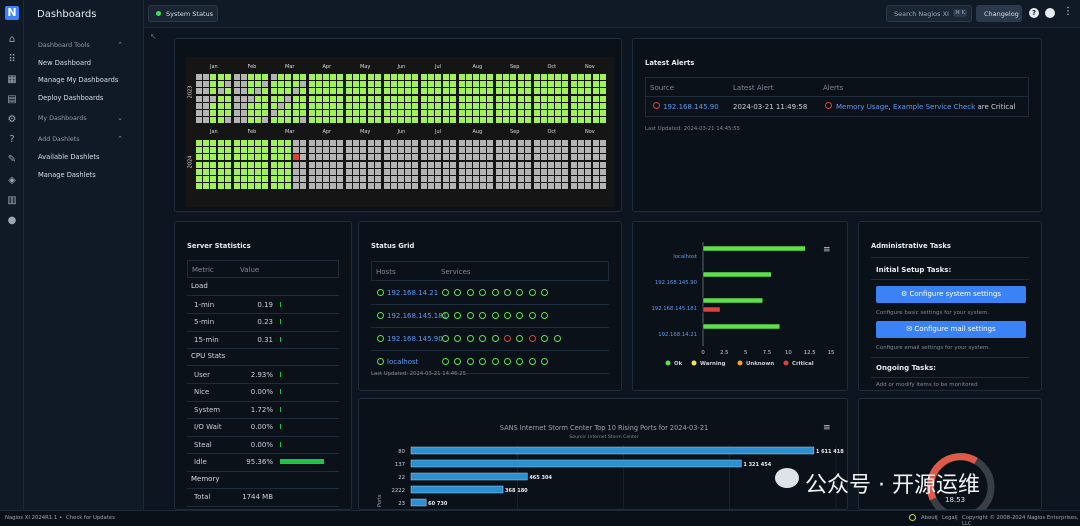 The image size is (1080, 526). Describe the element at coordinates (929, 518) in the screenshot. I see `about-link: About` at that location.